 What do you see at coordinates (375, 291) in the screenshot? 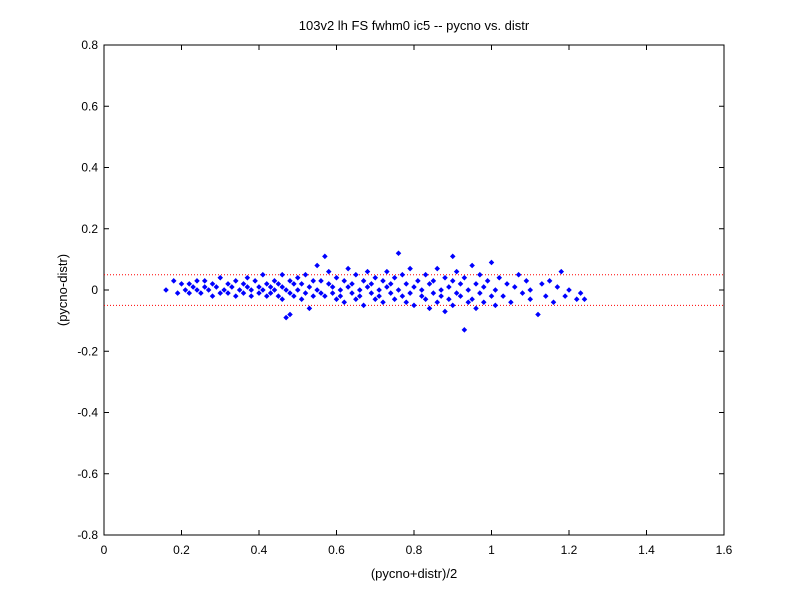
I see `data-points` at bounding box center [375, 291].